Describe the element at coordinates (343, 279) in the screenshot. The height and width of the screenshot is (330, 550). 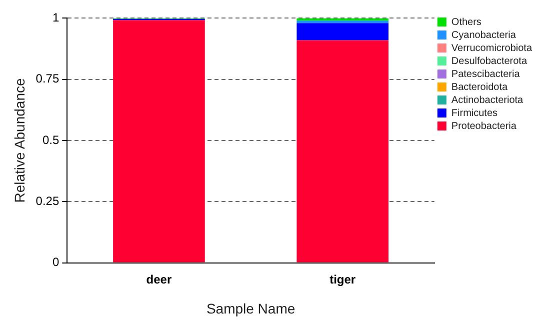
I see `x-tick-label: tiger` at that location.